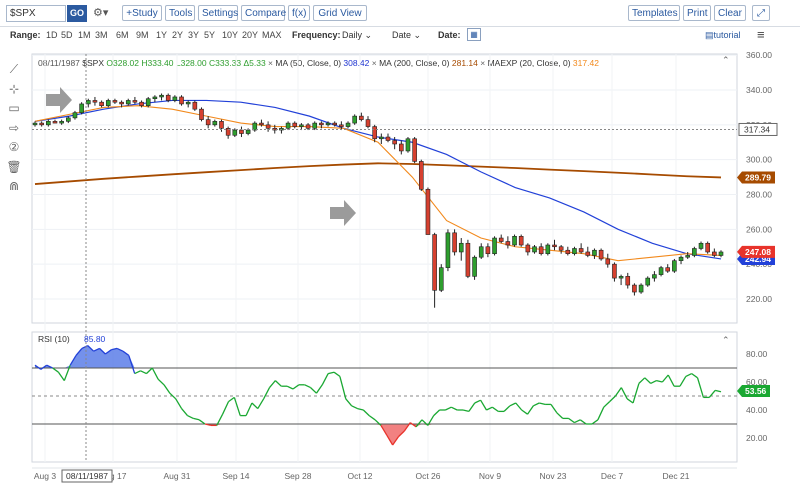 This screenshot has width=800, height=494. What do you see at coordinates (757, 382) in the screenshot?
I see `rsi-tick-label: 60.00` at bounding box center [757, 382].